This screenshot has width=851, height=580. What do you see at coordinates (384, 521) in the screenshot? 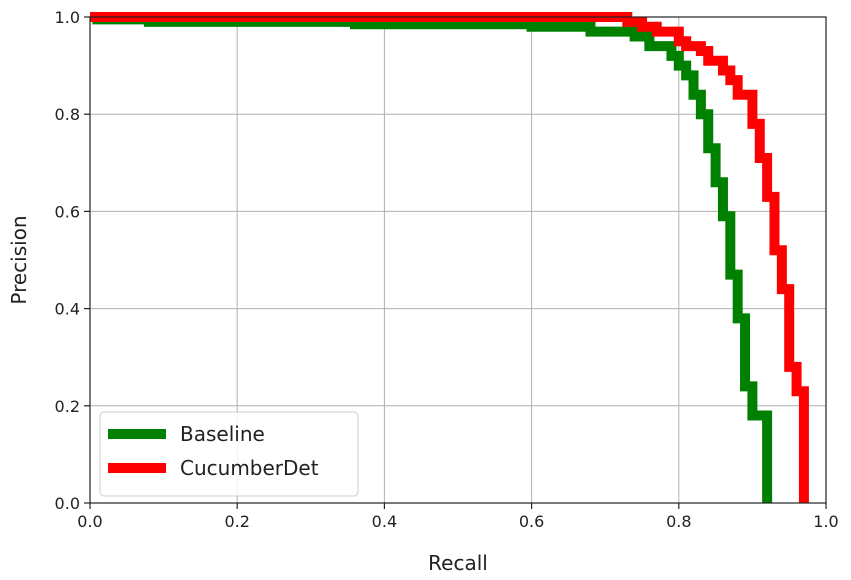
I see `x-tick-label: 0.4` at bounding box center [384, 521].